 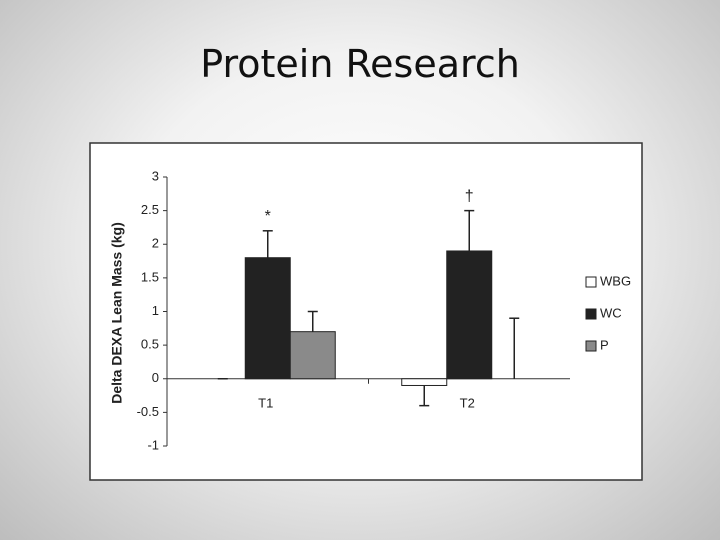 What do you see at coordinates (117, 313) in the screenshot?
I see `y-axis-title: Delta DEXA Lean Mass (kg)` at bounding box center [117, 313].